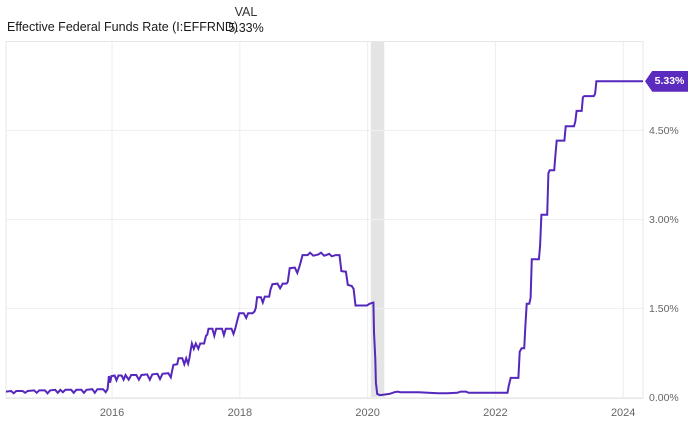  Describe the element at coordinates (240, 413) in the screenshot. I see `x-axis-tick-label: 2018` at that location.